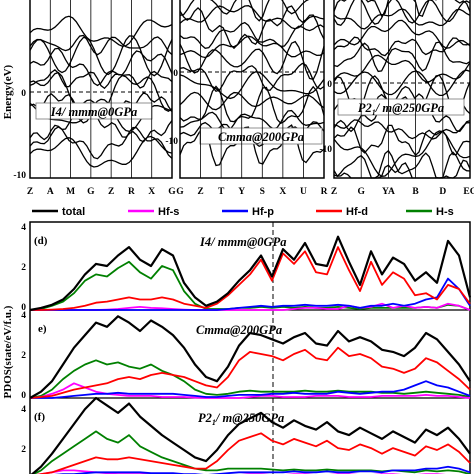  I want to click on band-1-xtick-6: X, so click(151, 192).